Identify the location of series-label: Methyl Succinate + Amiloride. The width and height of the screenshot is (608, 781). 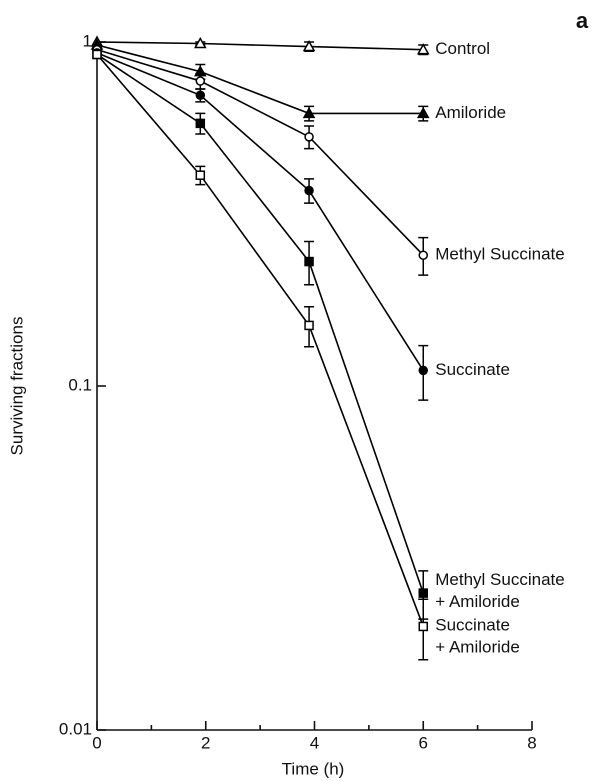
(499, 591).